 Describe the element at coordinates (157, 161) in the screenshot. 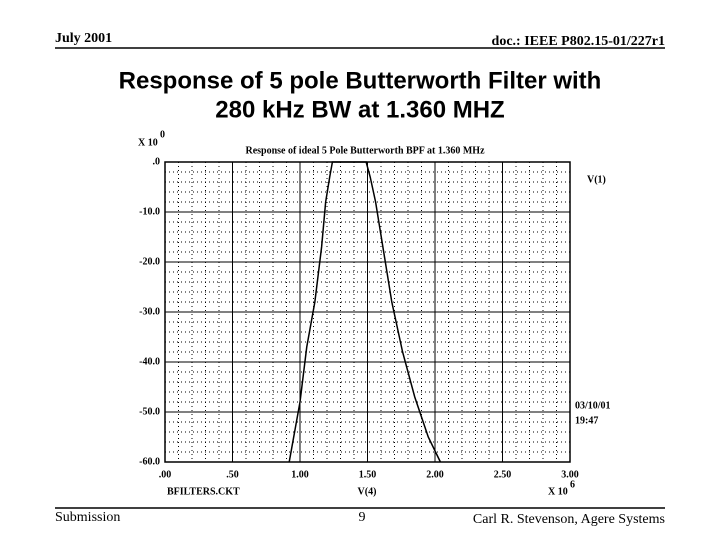

I see `y-tick-label: .0` at that location.